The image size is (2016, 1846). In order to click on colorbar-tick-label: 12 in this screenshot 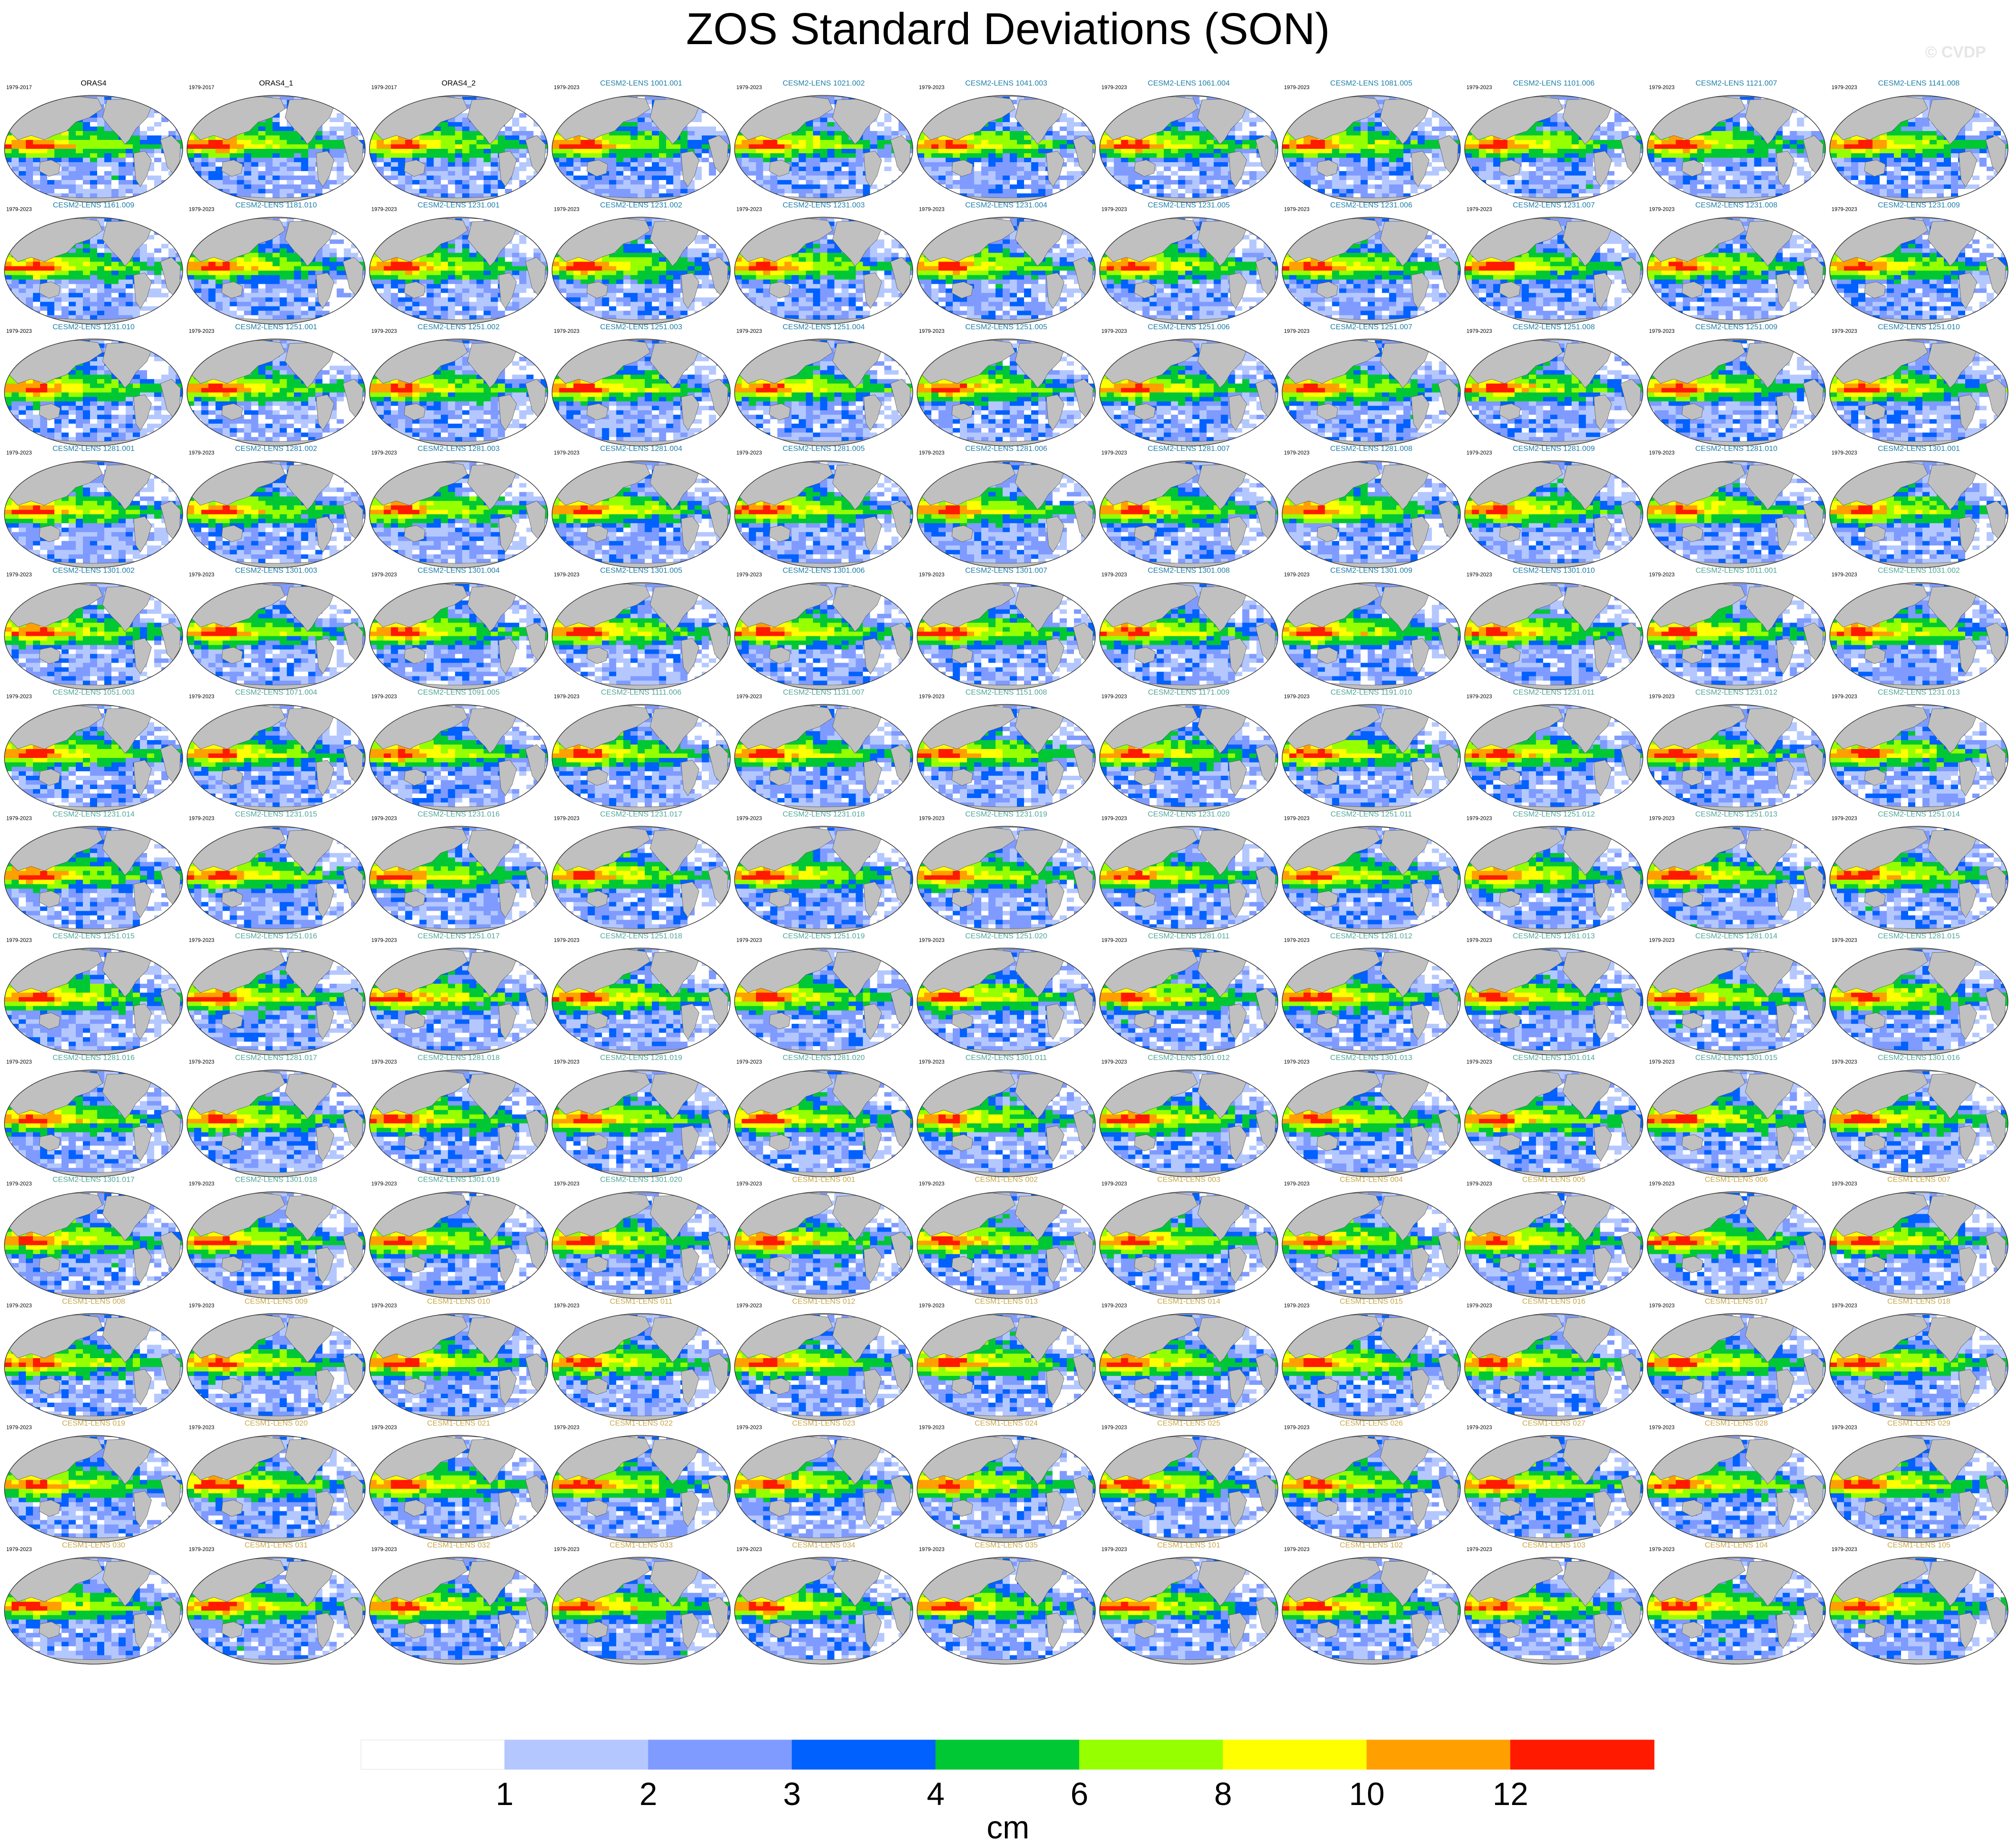, I will do `click(1510, 1794)`.